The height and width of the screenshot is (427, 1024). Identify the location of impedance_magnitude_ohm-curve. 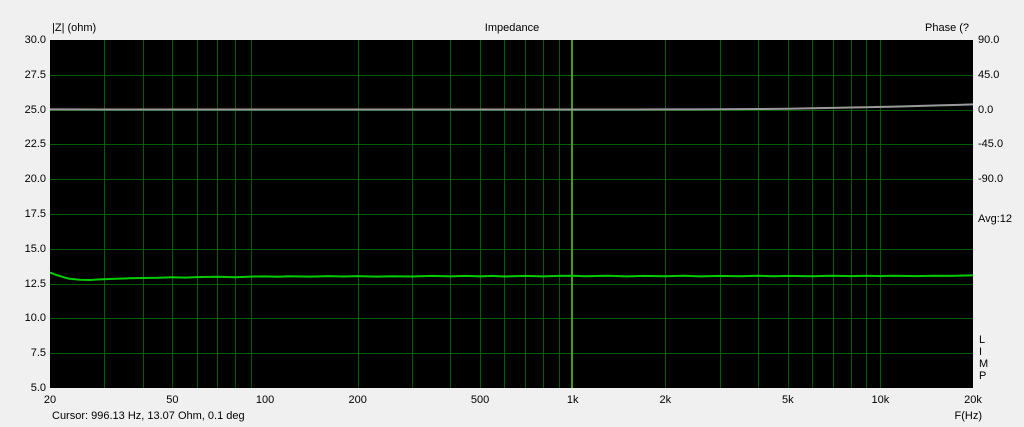
(511, 276).